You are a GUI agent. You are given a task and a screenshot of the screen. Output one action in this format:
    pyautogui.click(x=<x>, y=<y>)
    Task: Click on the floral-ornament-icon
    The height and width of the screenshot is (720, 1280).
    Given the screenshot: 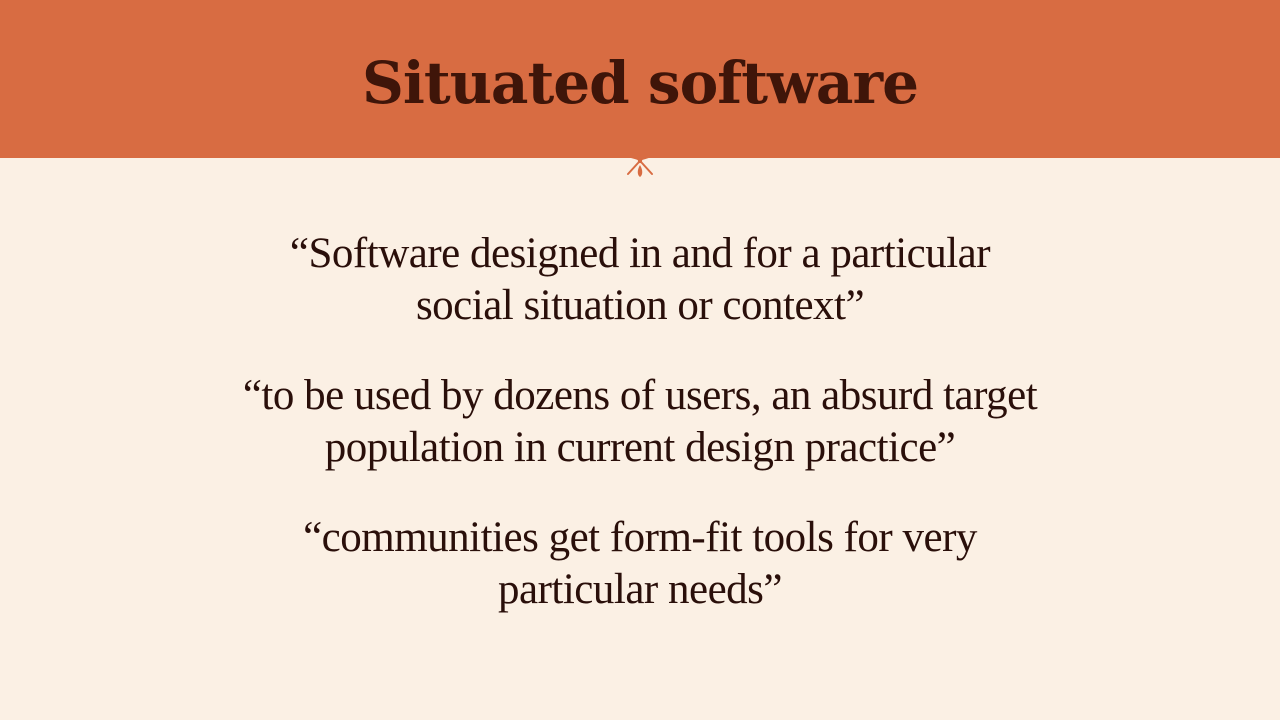 What is the action you would take?
    pyautogui.click(x=640, y=165)
    